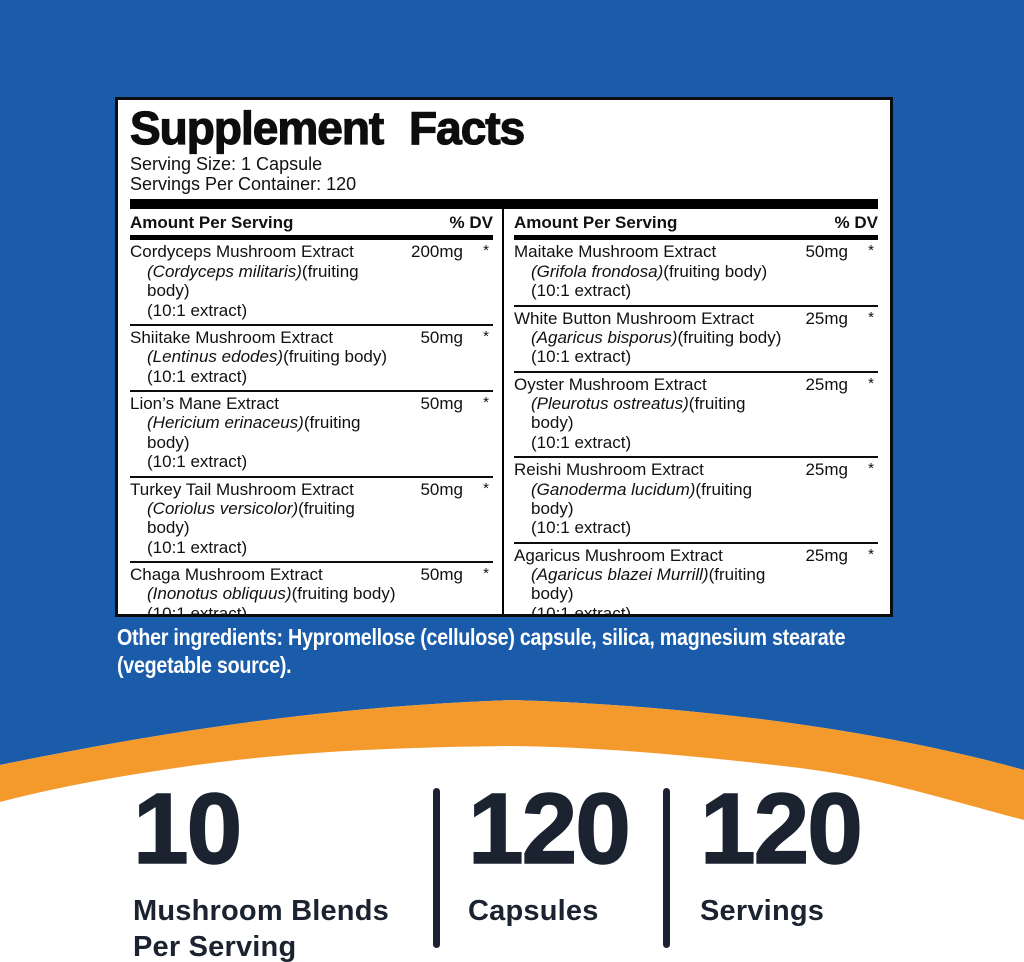 The height and width of the screenshot is (962, 1024). I want to click on stat-value: 10, so click(187, 829).